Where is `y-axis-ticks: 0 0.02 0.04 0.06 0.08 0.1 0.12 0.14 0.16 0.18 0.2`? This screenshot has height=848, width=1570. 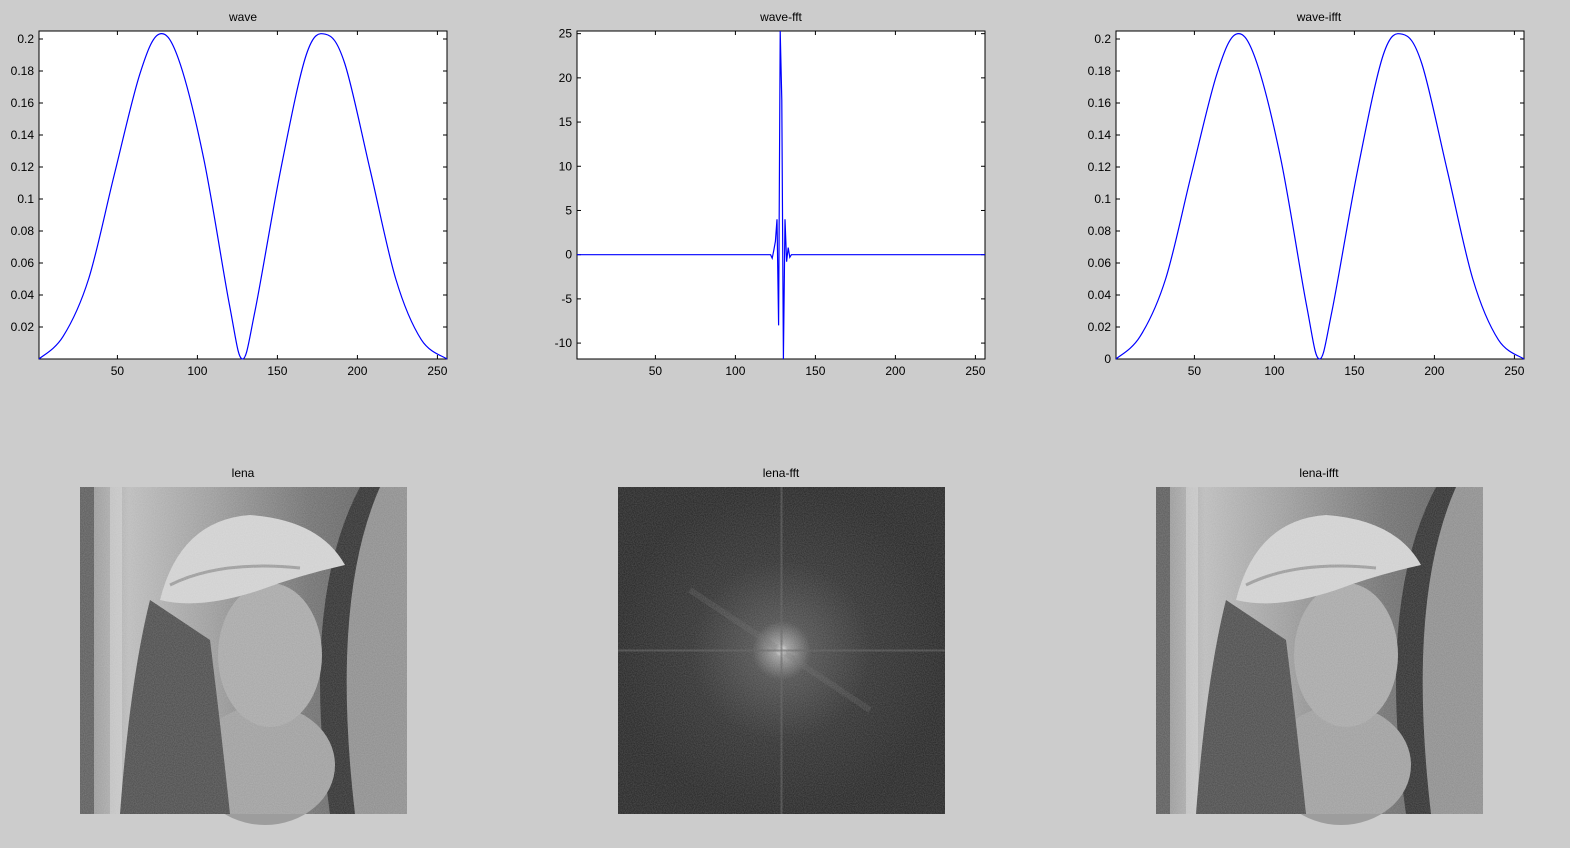 y-axis-ticks: 0 0.02 0.04 0.06 0.08 0.1 0.12 0.14 0.16 0.18 0.2 is located at coordinates (1306, 199).